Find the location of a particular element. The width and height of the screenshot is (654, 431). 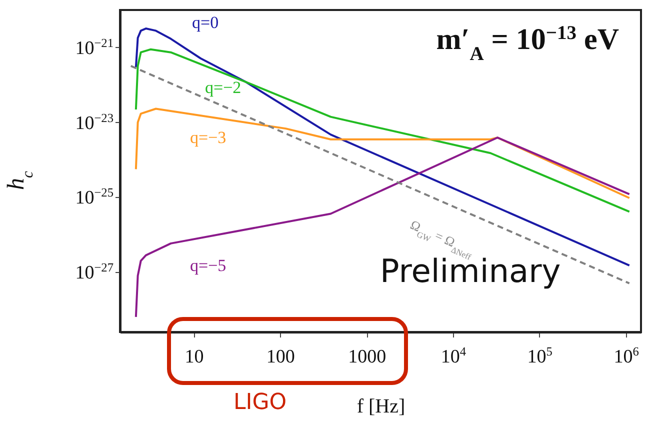

x-axis-title: f [Hz] is located at coordinates (381, 407).